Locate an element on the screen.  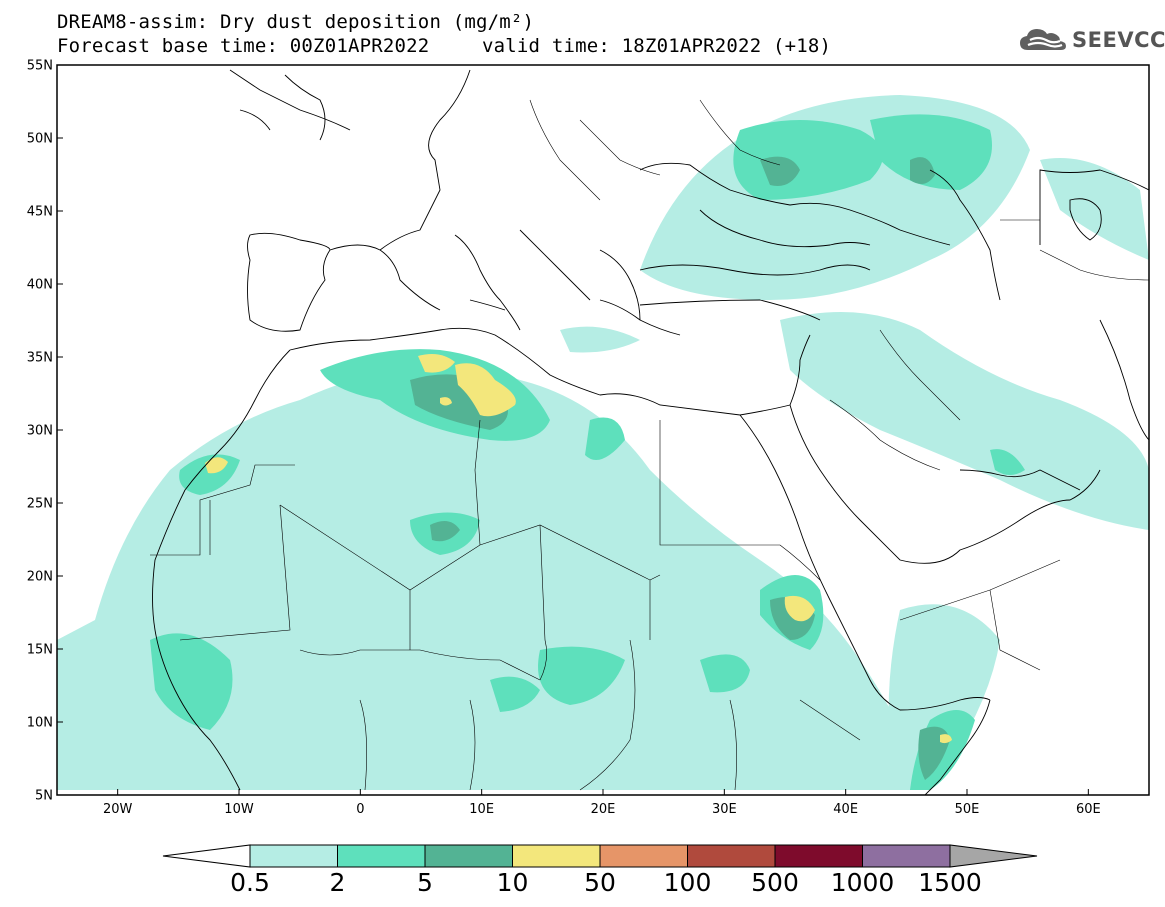
longitude-axis: 20W 10W 0 10E 20E 30E 40E 50E 60E is located at coordinates (602, 803).